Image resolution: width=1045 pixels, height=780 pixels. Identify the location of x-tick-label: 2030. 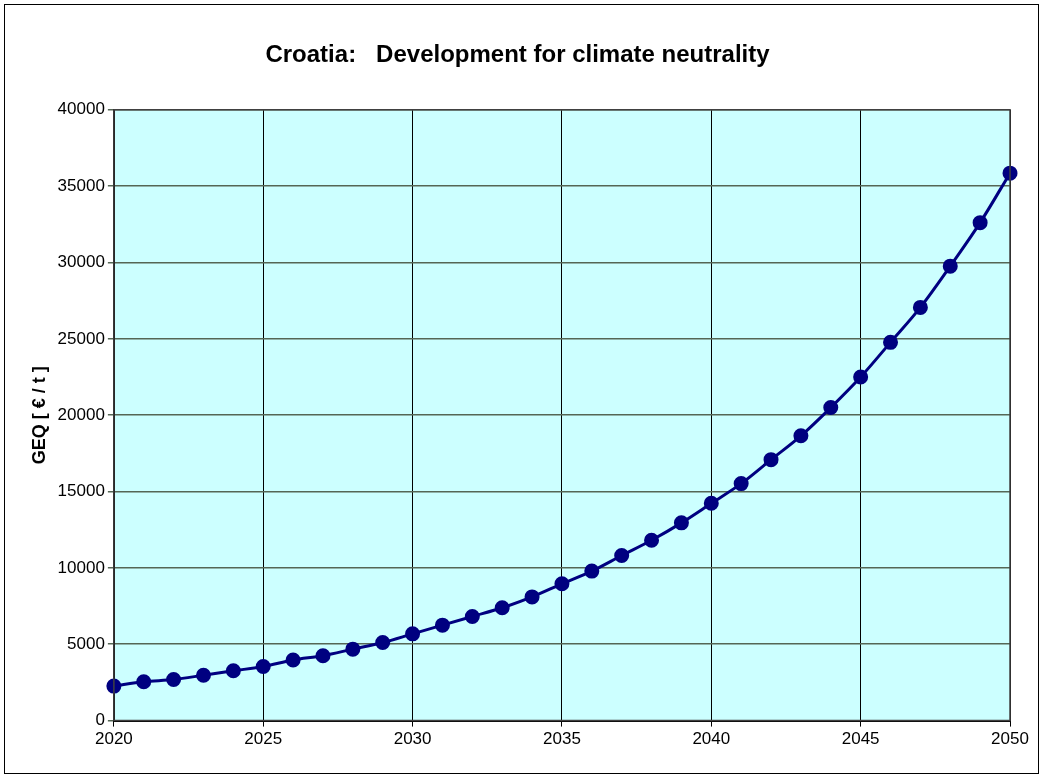
(412, 739).